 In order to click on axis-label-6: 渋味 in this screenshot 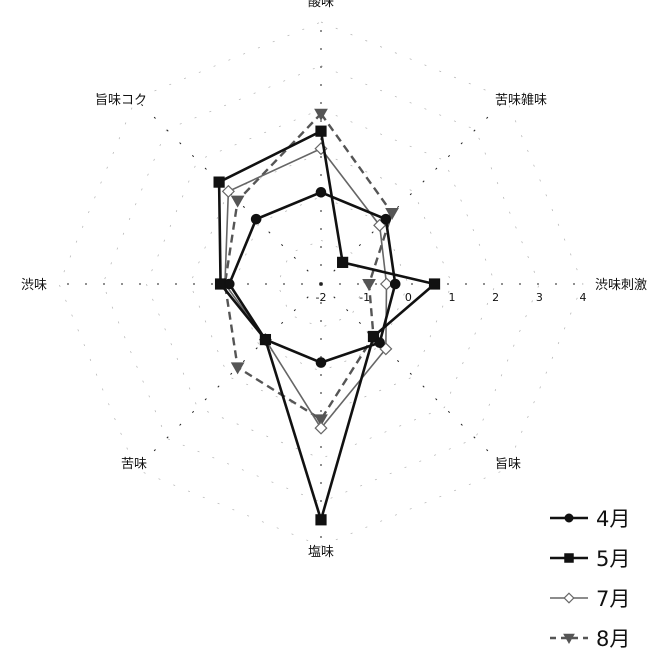, I will do `click(34, 285)`.